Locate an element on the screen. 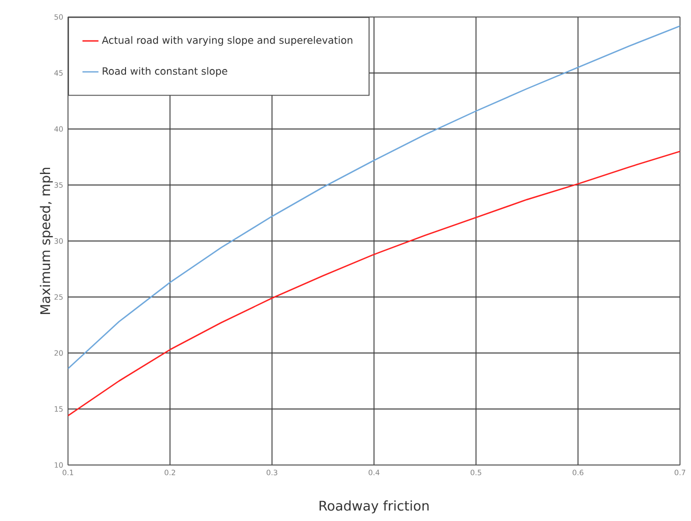  x-axis-title: Roadway friction is located at coordinates (374, 507).